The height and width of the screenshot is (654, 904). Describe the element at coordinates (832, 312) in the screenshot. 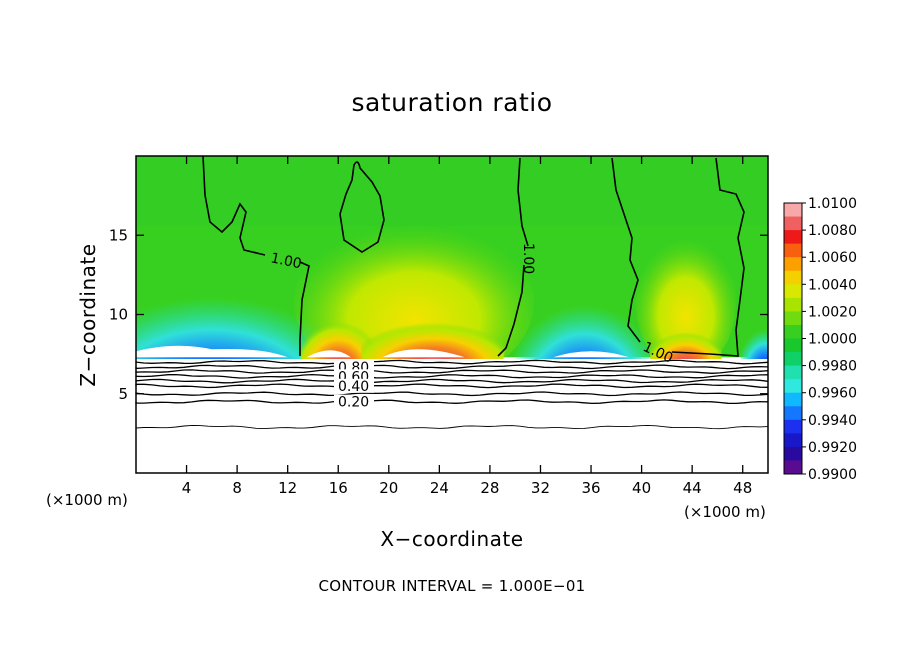

I see `colorbar-label: 1.0020` at that location.